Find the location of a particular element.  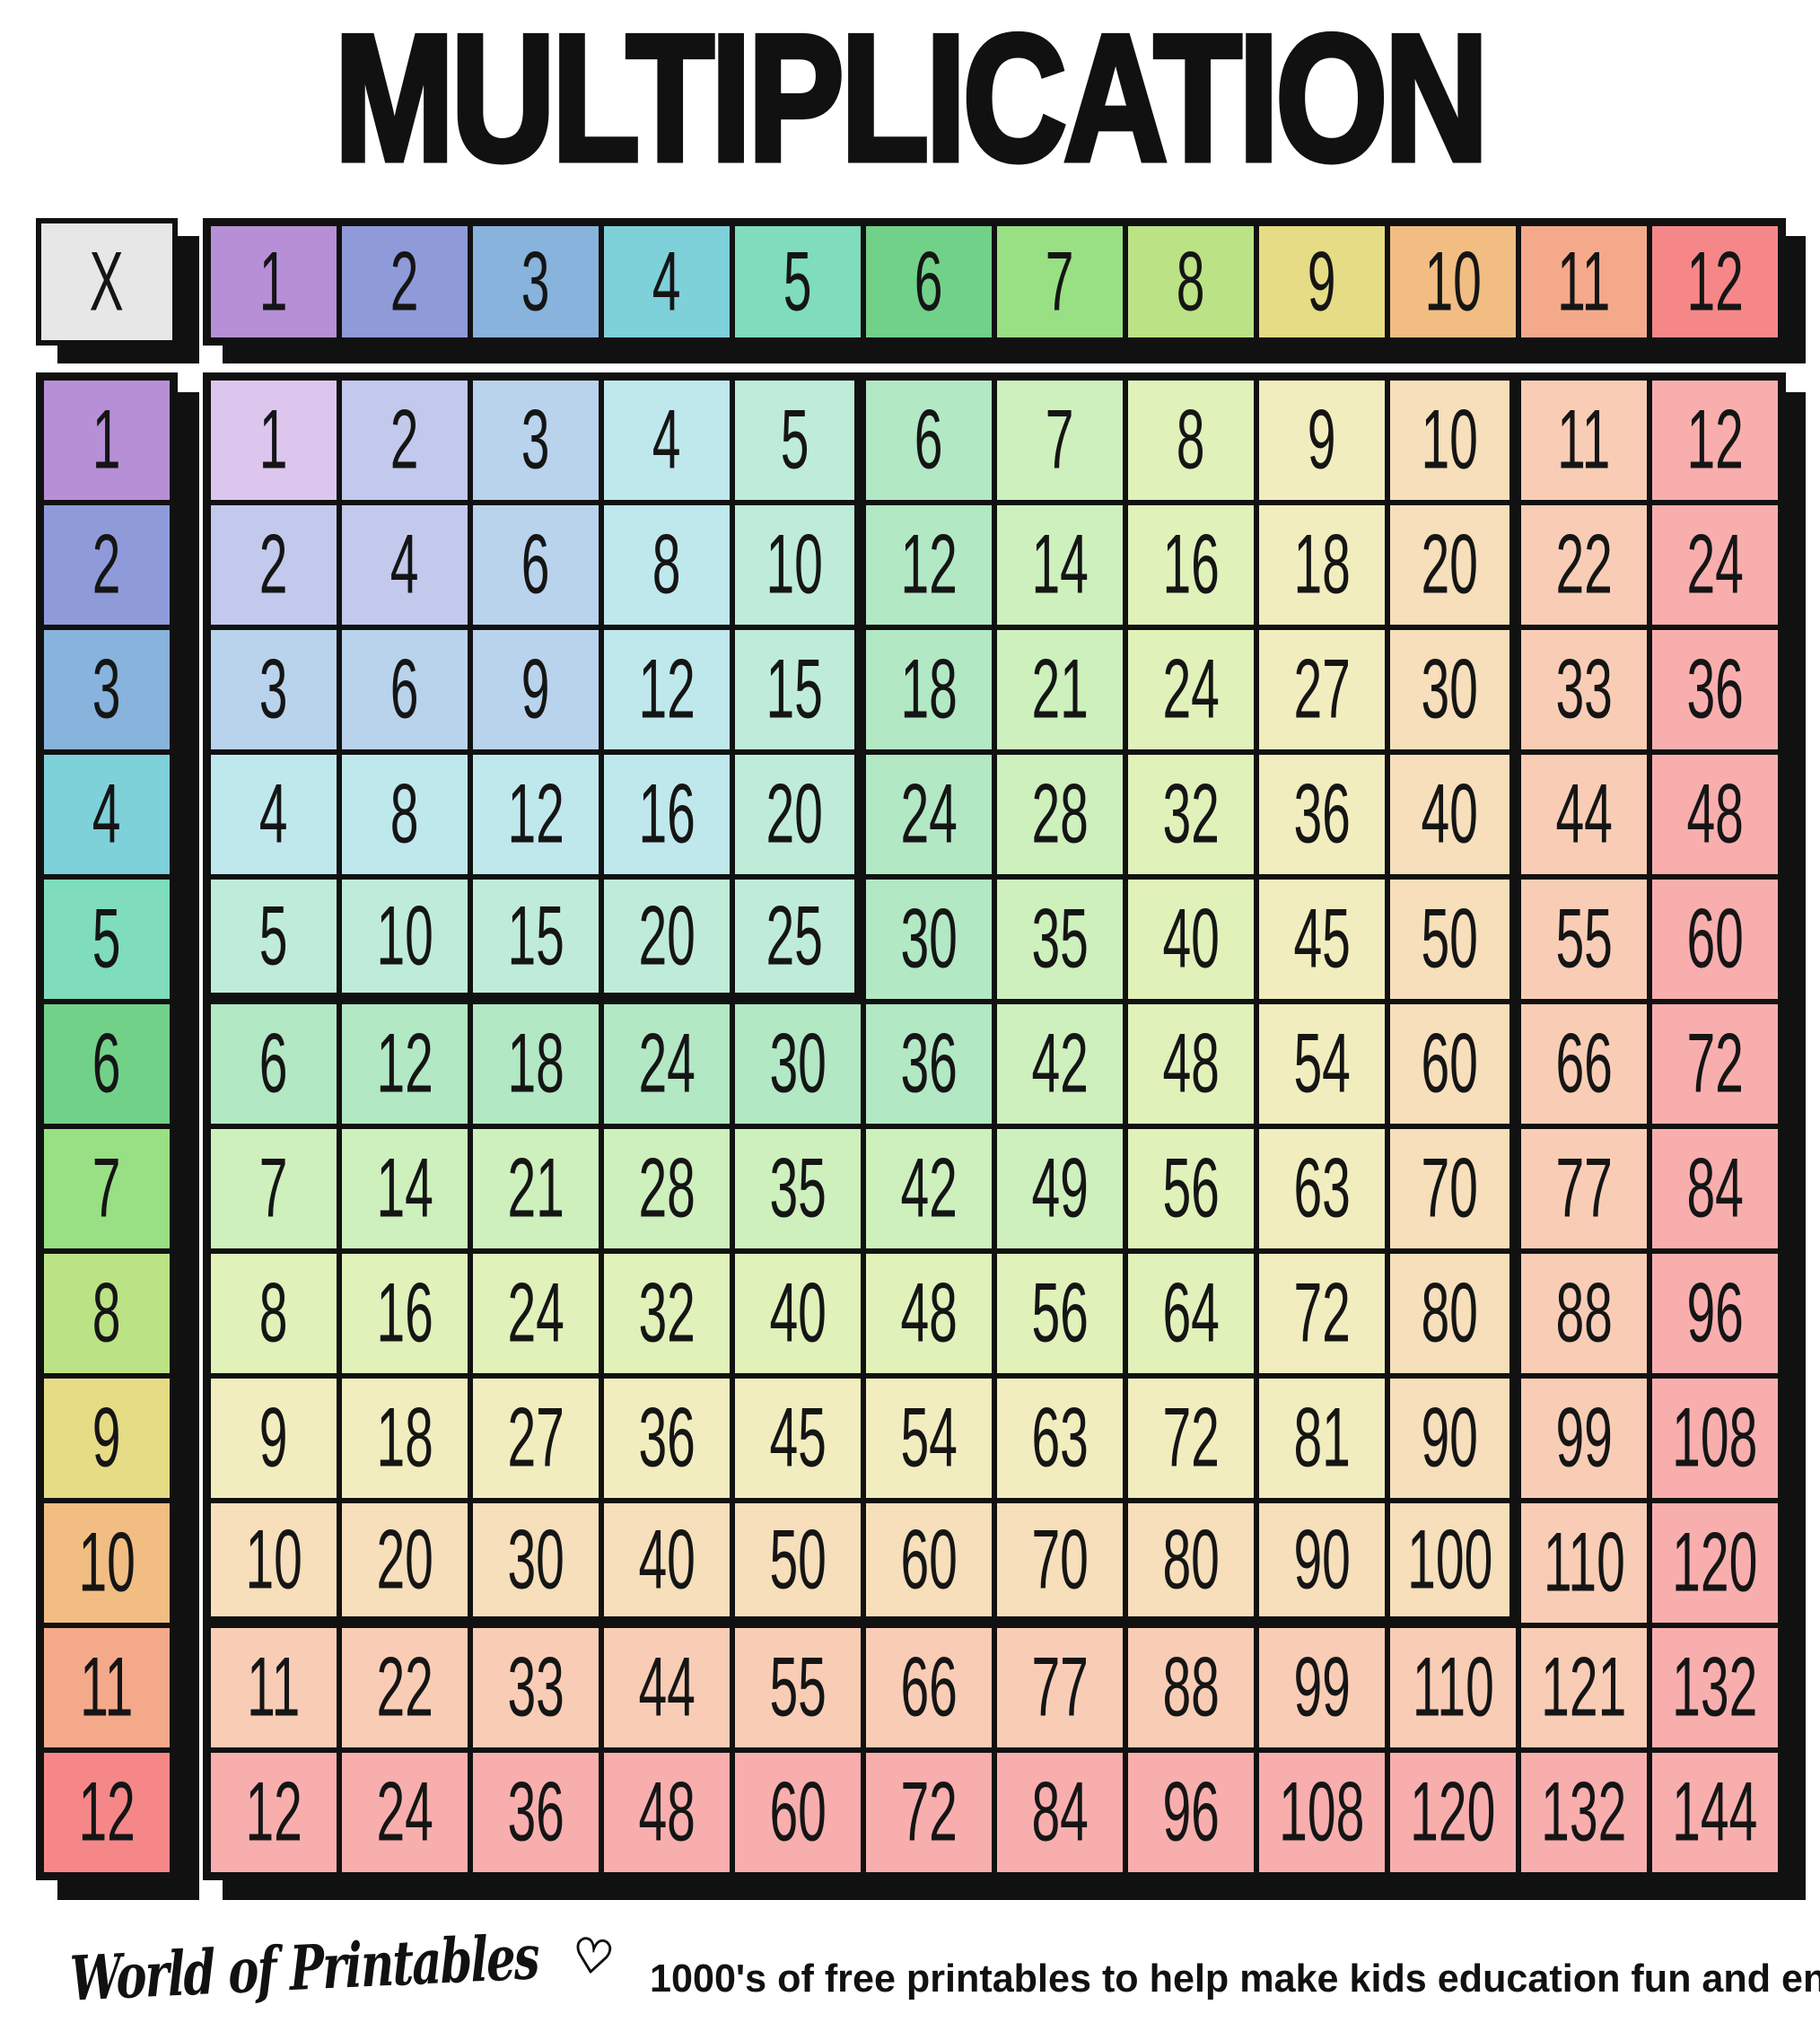

product-cell: 2 is located at coordinates (405, 440).